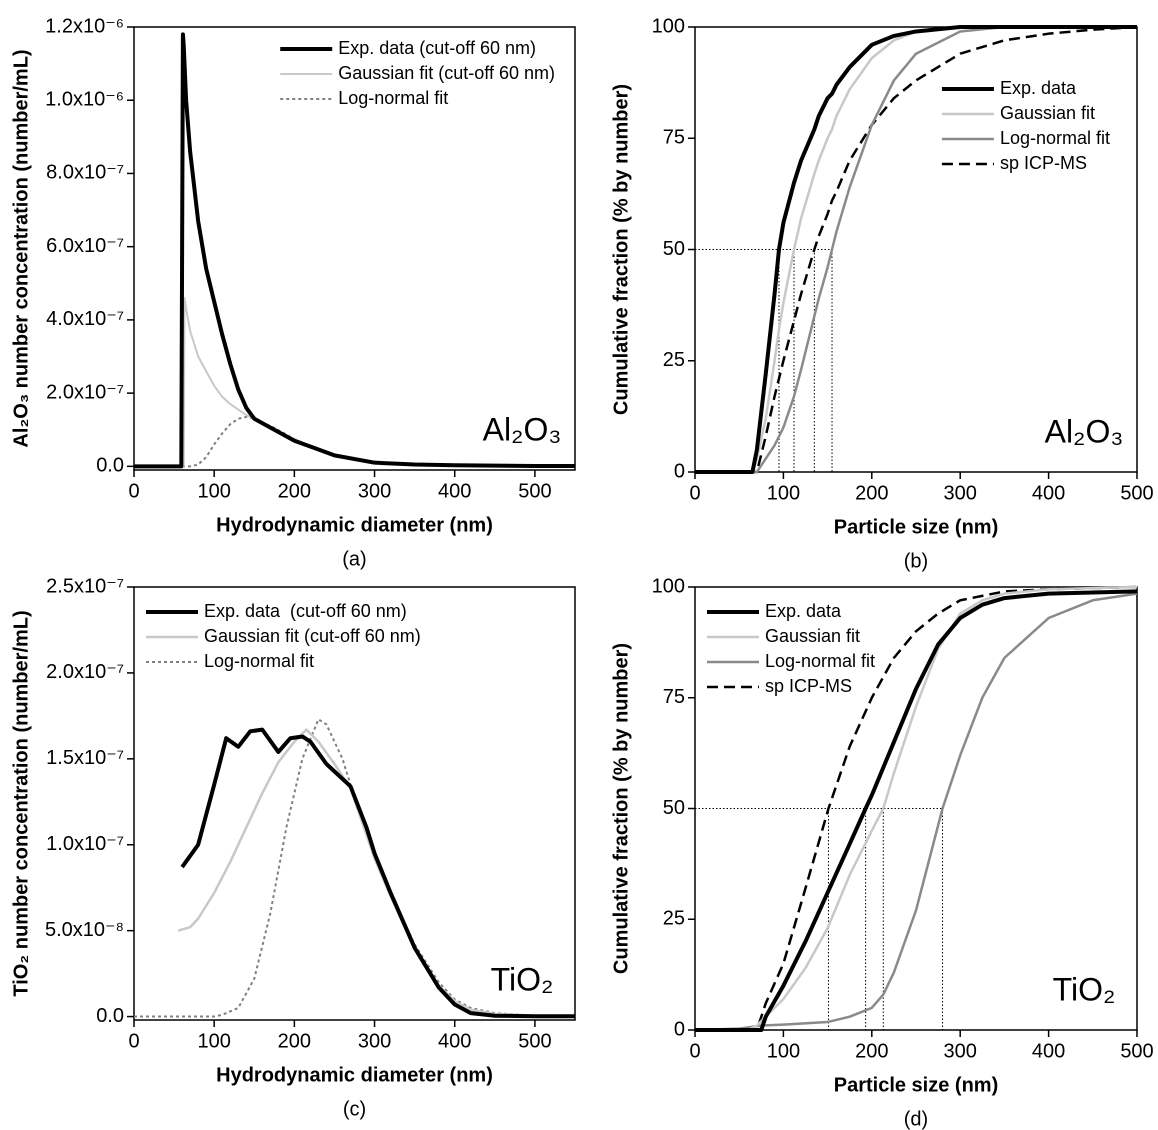 The image size is (1158, 1130). I want to click on y-tick-label: 2.5x10⁻⁷, so click(85, 586).